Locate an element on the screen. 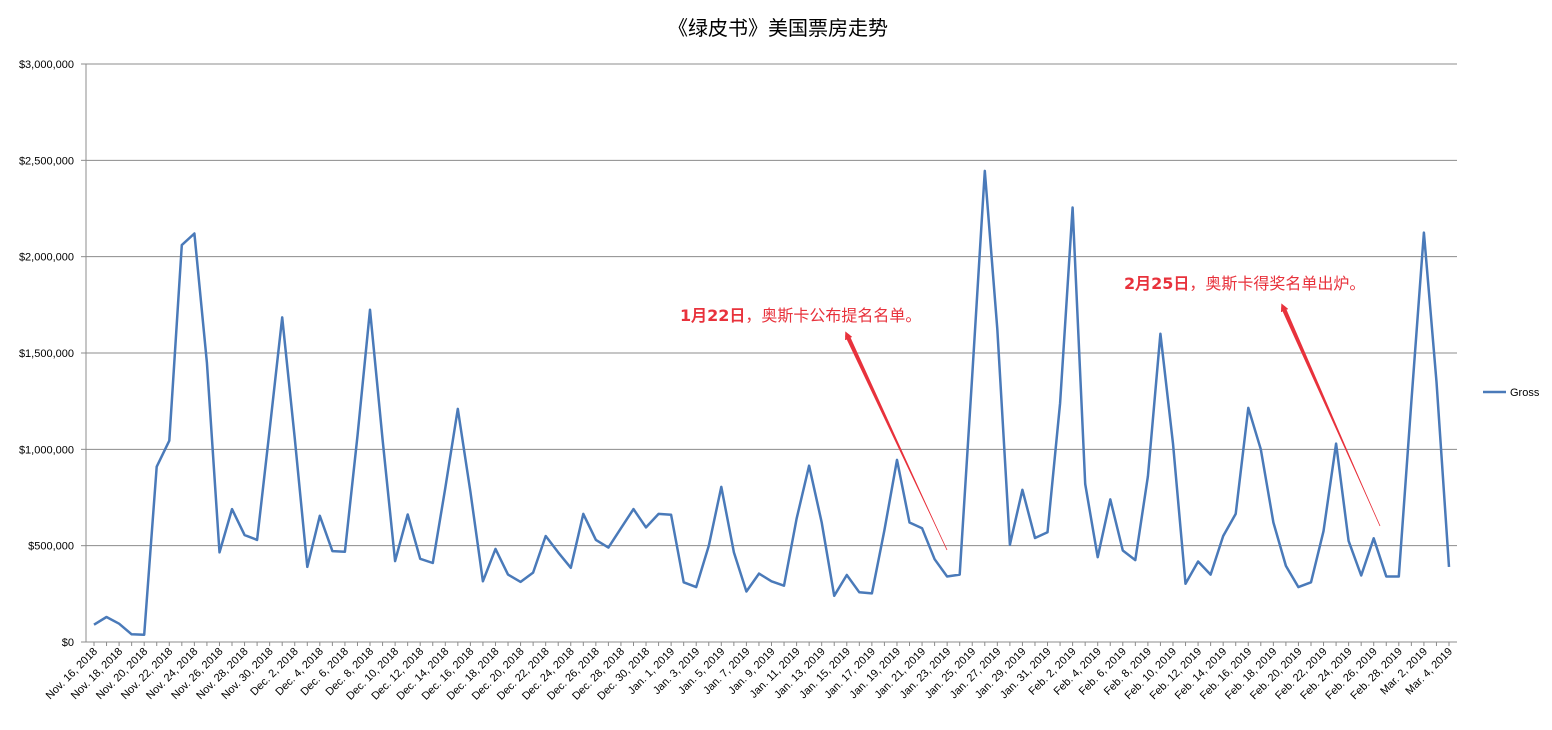 The height and width of the screenshot is (730, 1552). annotation-arrow-2-head is located at coordinates (1330, 415).